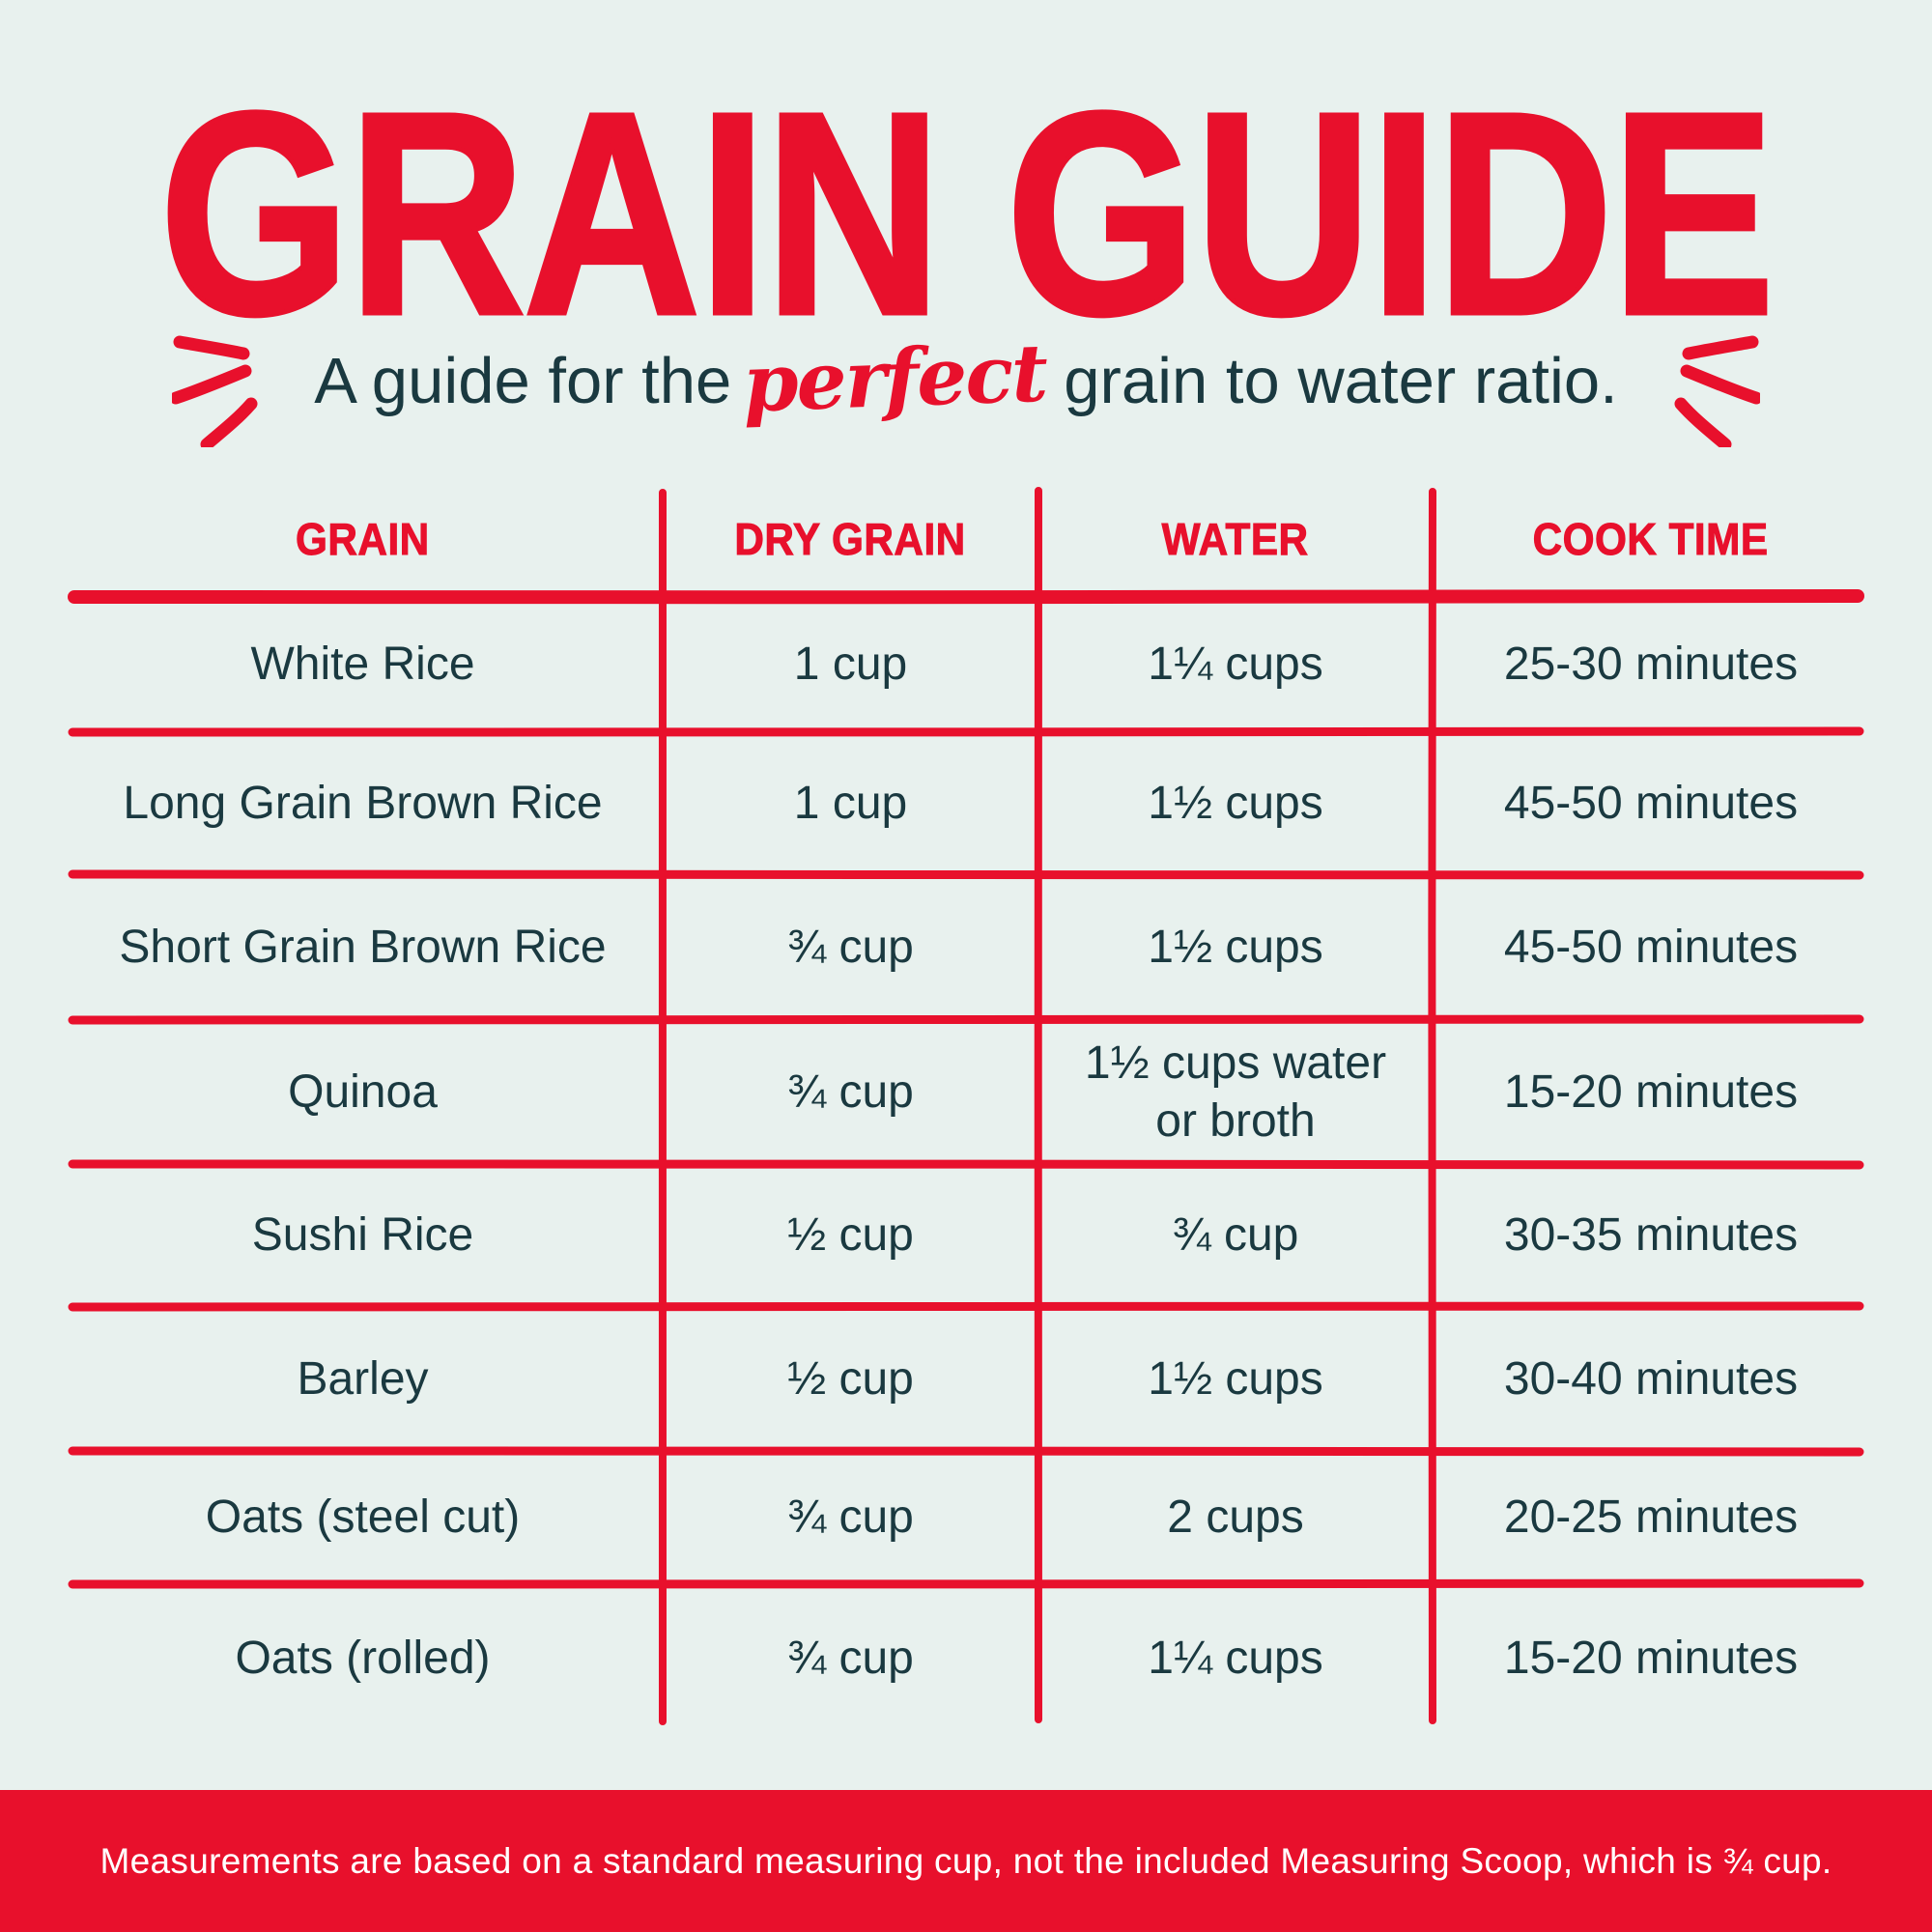  I want to click on subtitle-highlight: perfect, so click(894, 379).